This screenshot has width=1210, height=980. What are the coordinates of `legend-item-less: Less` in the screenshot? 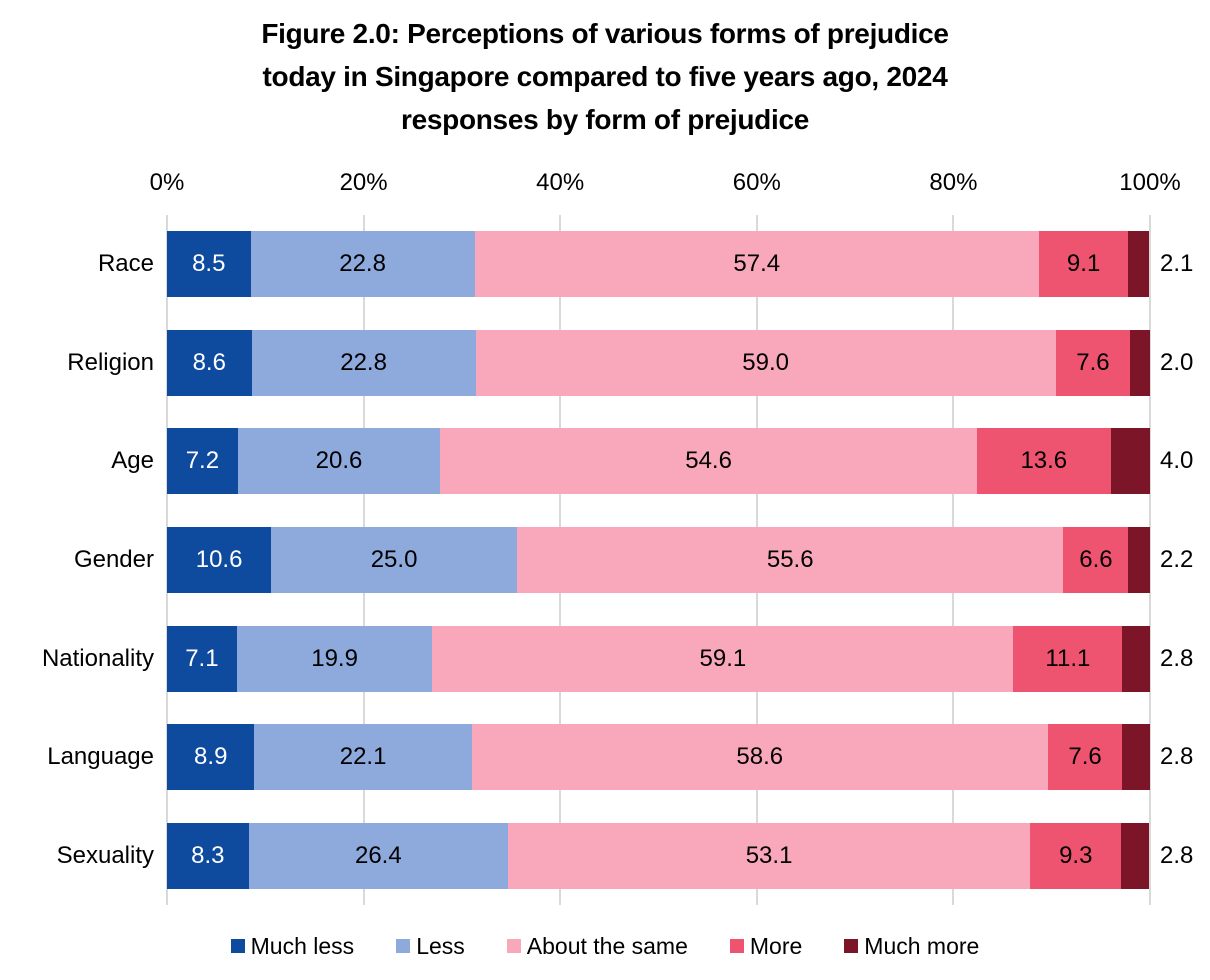 It's located at (430, 946).